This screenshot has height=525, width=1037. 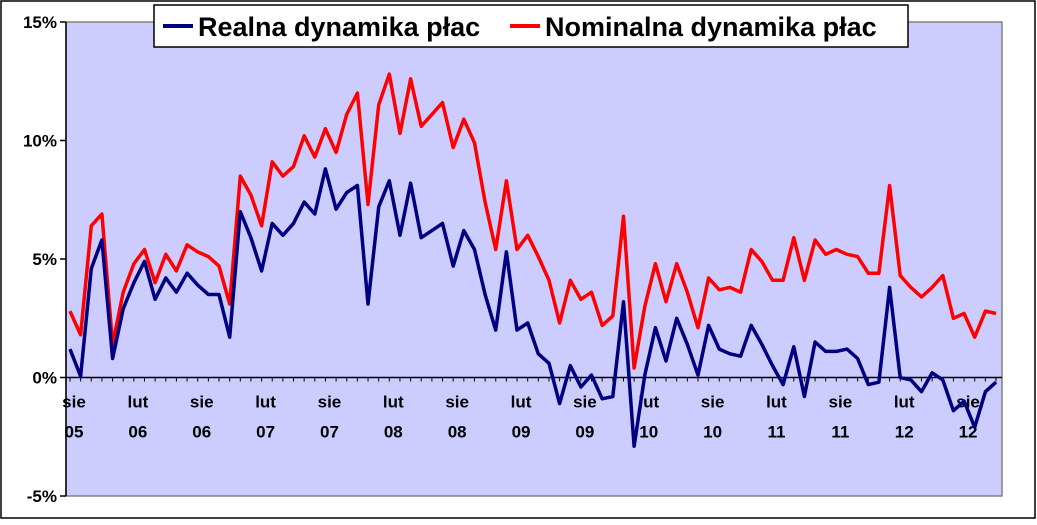 I want to click on x-tick-label-year: 05, so click(x=74, y=432).